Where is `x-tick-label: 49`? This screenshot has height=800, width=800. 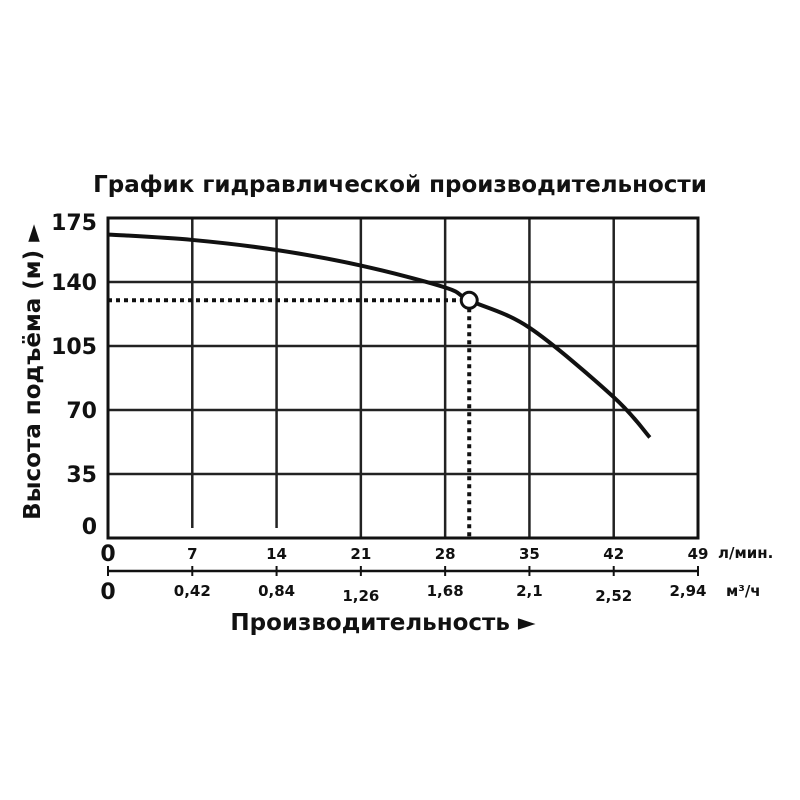
x-tick-label: 49 is located at coordinates (698, 554).